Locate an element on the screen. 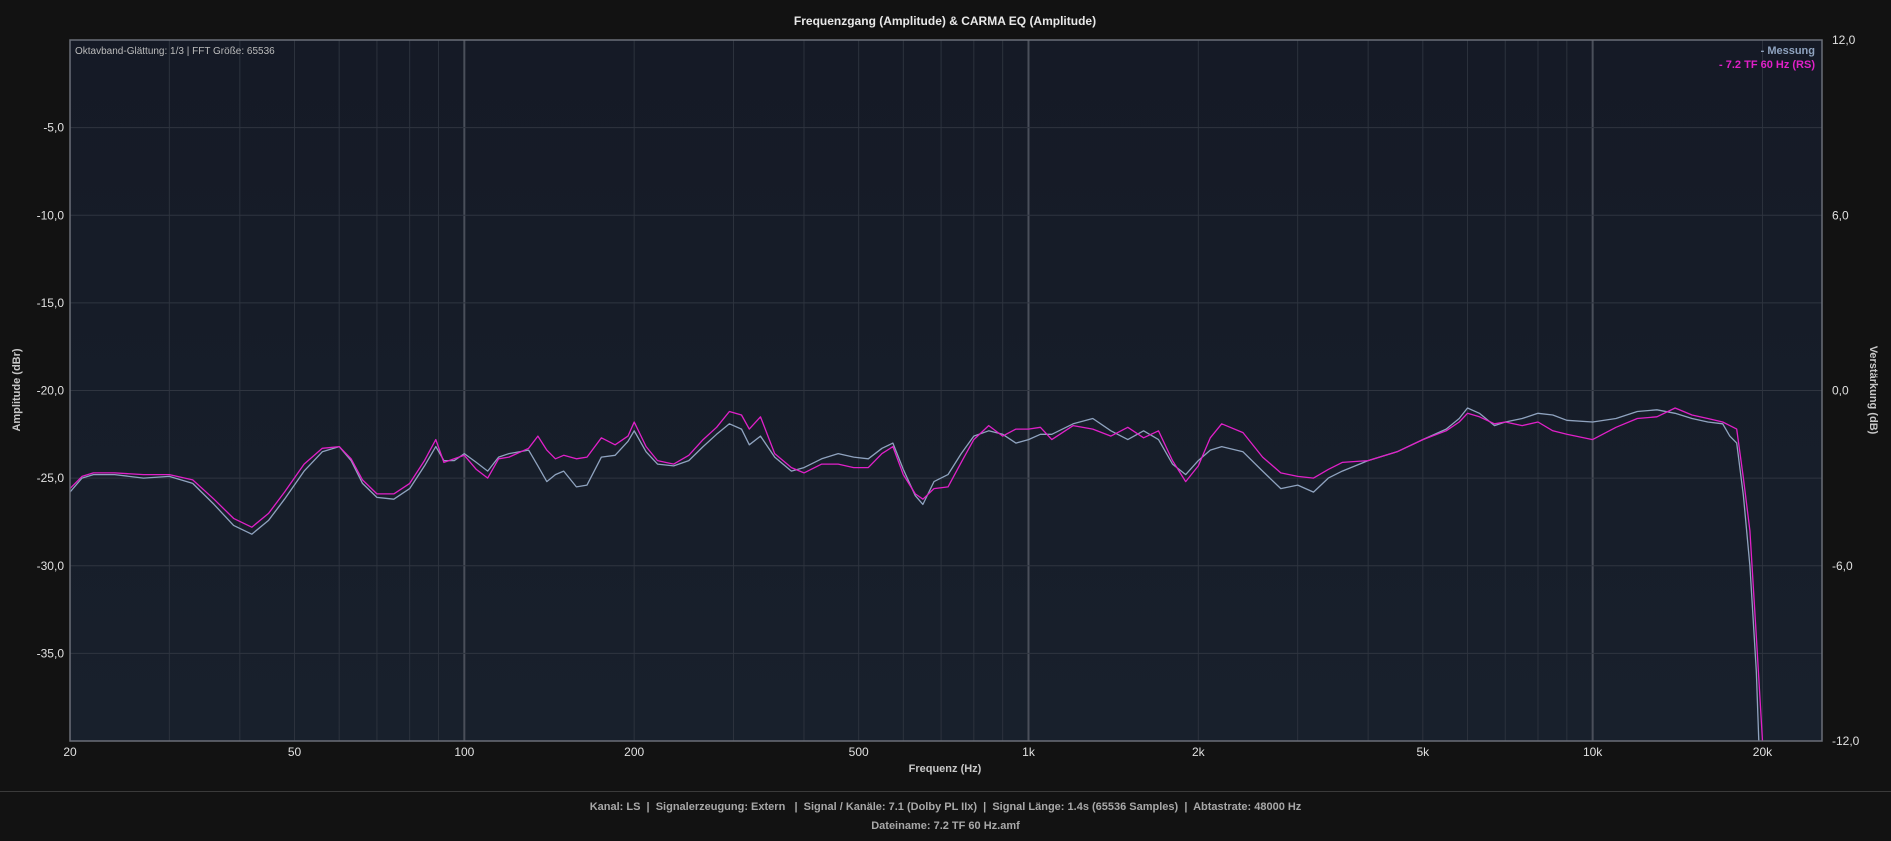 Image resolution: width=1891 pixels, height=841 pixels. y-tick-label: -5,0 is located at coordinates (53, 128).